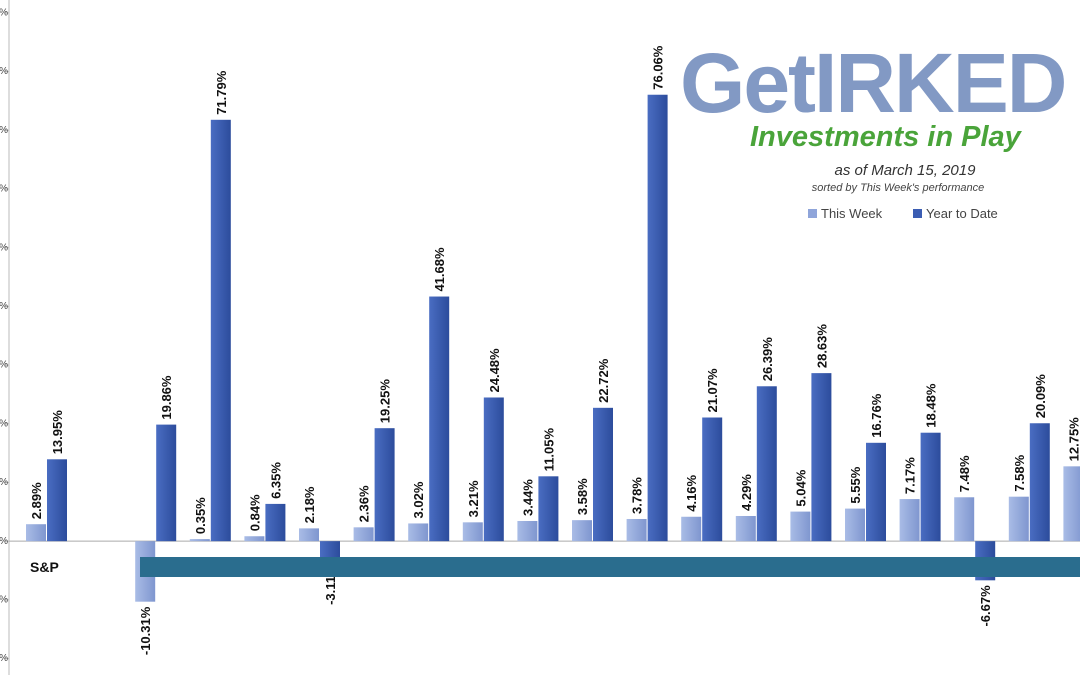 The height and width of the screenshot is (675, 1080). Describe the element at coordinates (494, 370) in the screenshot. I see `value-label: 24.48%` at that location.